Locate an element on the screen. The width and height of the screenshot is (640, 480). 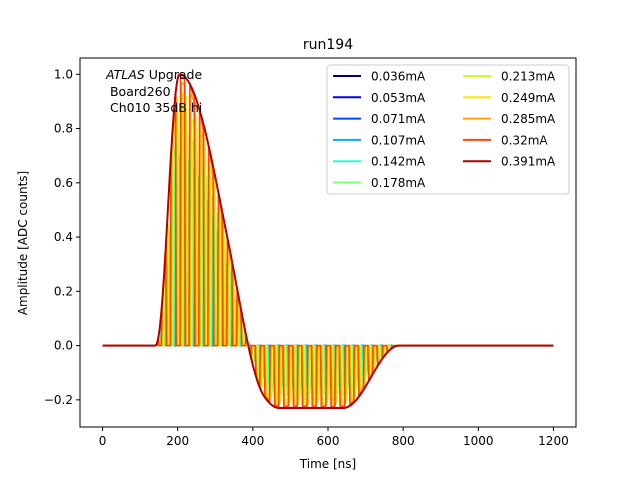
annotation-line3: Ch010 35dB hi is located at coordinates (154, 107).